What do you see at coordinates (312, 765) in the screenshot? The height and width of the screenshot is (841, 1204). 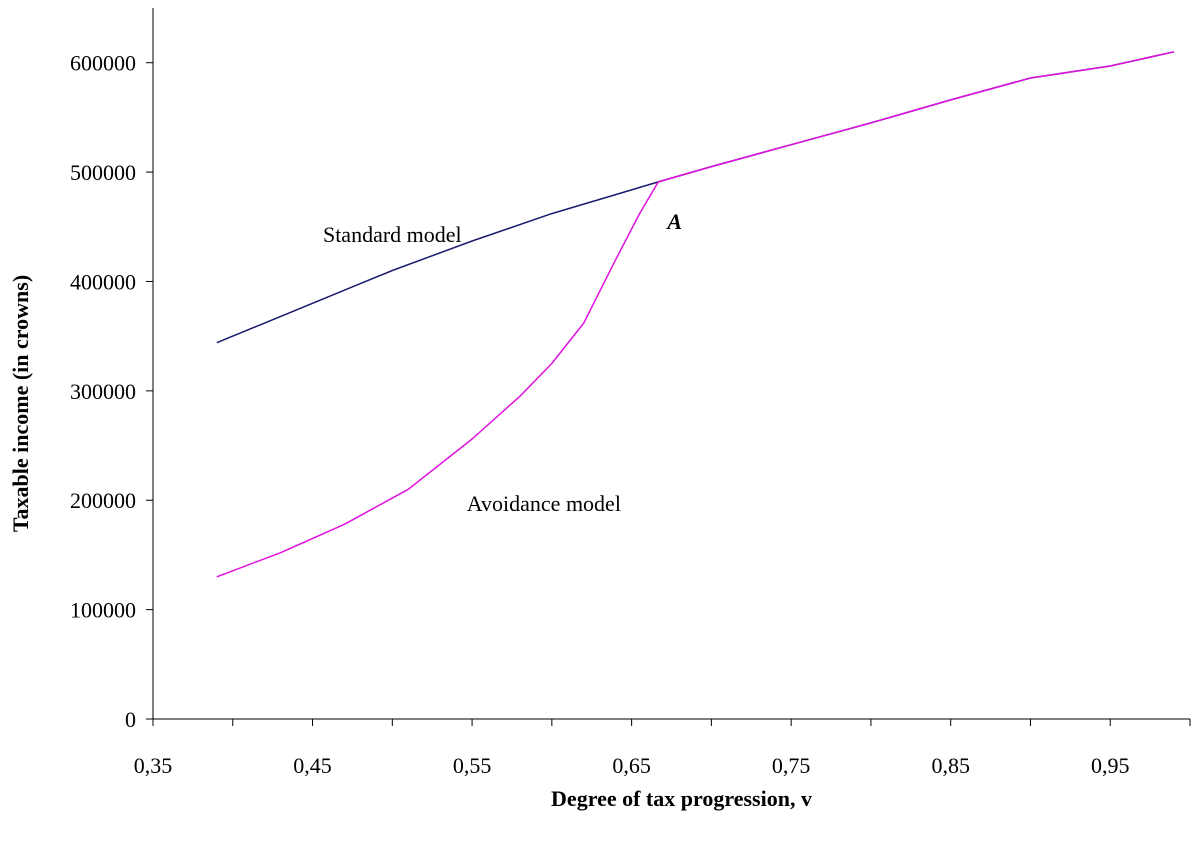 I see `x-tick-label: 0,45` at bounding box center [312, 765].